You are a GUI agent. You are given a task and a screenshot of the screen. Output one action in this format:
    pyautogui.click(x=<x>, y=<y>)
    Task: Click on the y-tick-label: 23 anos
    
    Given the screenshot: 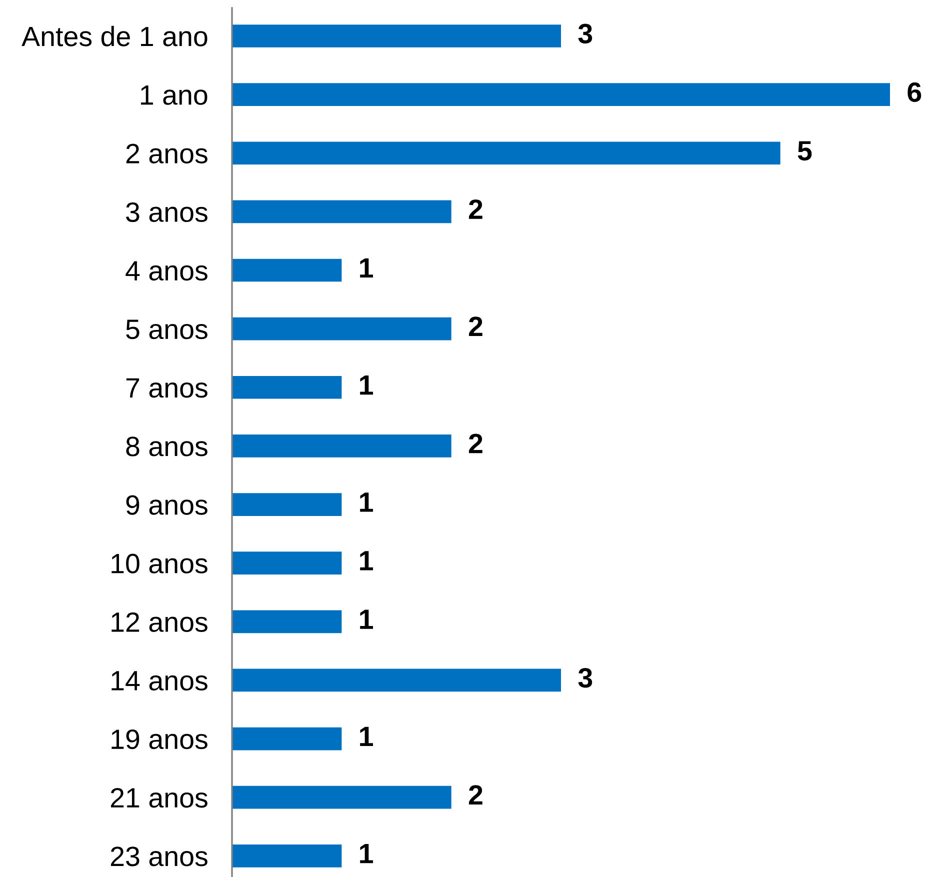 What is the action you would take?
    pyautogui.click(x=159, y=856)
    